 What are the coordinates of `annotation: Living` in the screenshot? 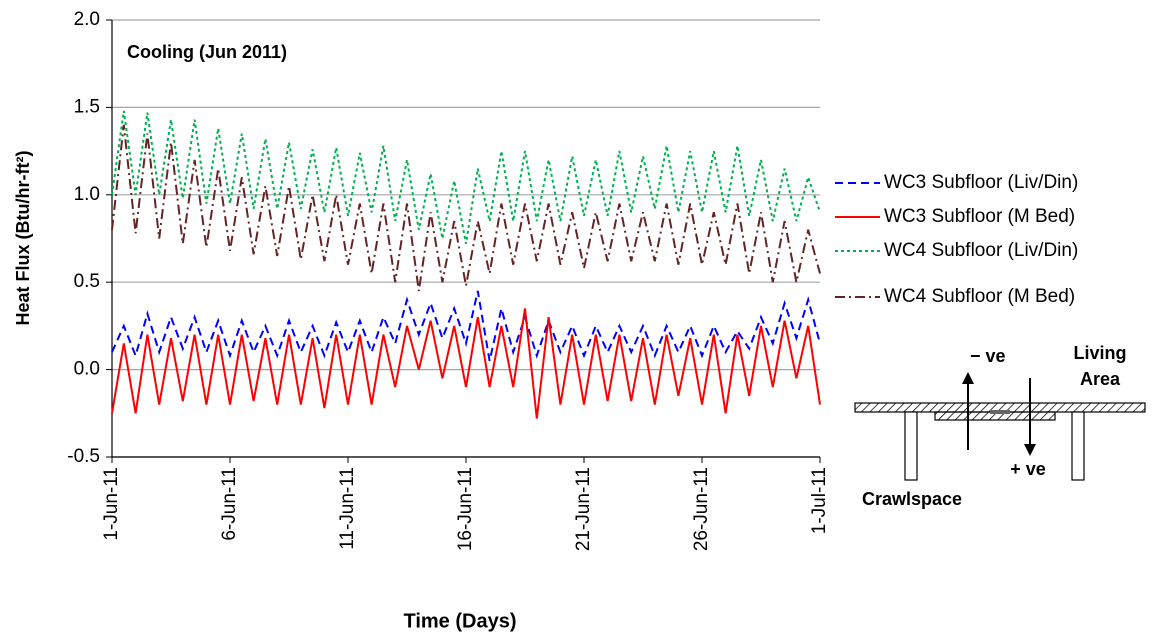 It's located at (1100, 353).